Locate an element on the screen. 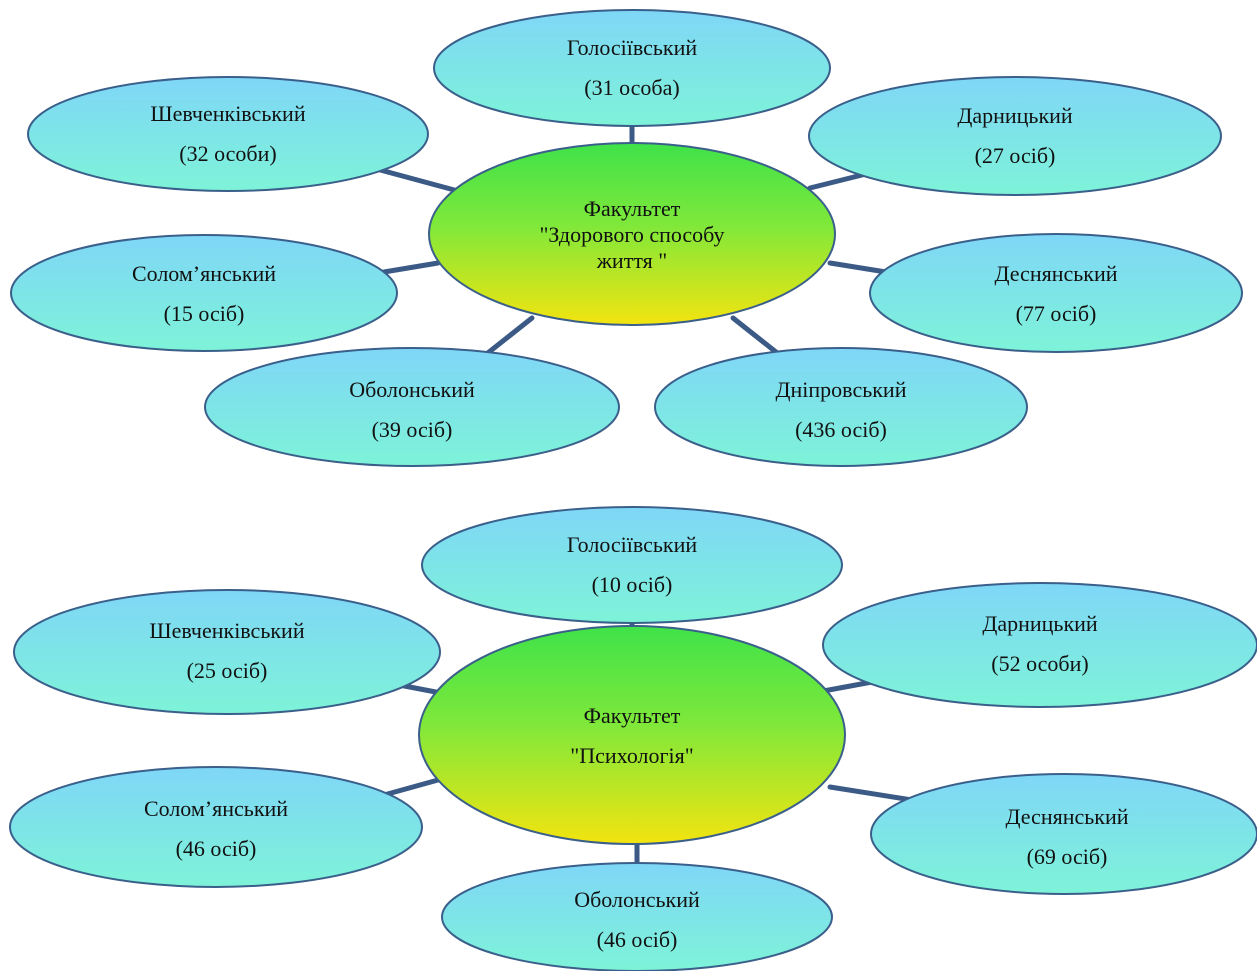 This screenshot has width=1257, height=971. node-label-shevchenkivskyi-1: Шевченківський (32 особи) is located at coordinates (228, 134).